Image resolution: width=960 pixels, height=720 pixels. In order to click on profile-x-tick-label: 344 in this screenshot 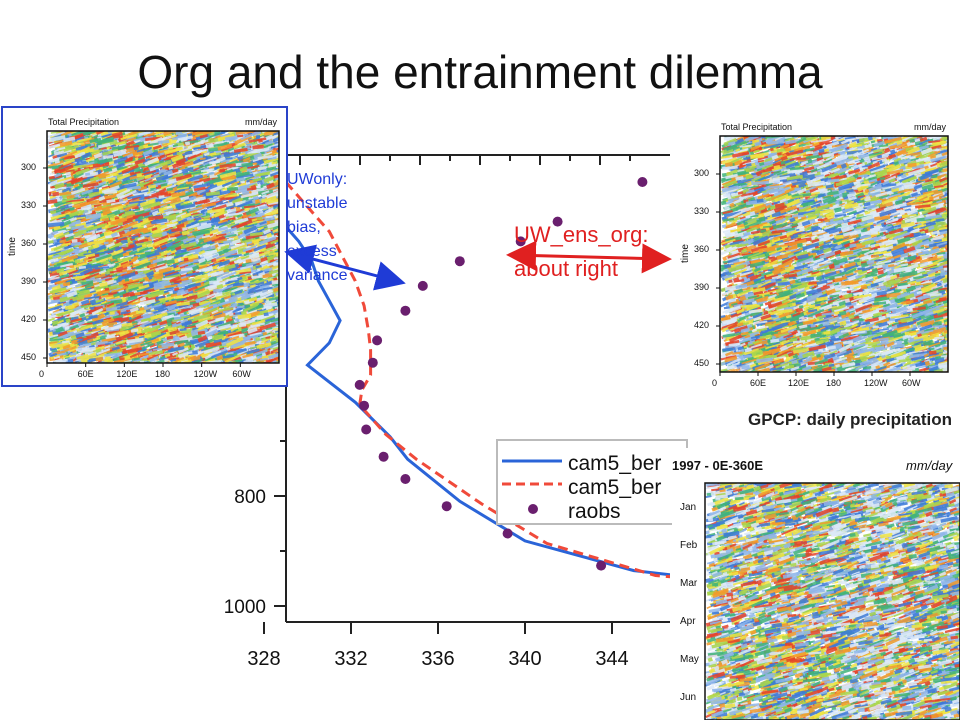, I will do `click(611, 659)`.